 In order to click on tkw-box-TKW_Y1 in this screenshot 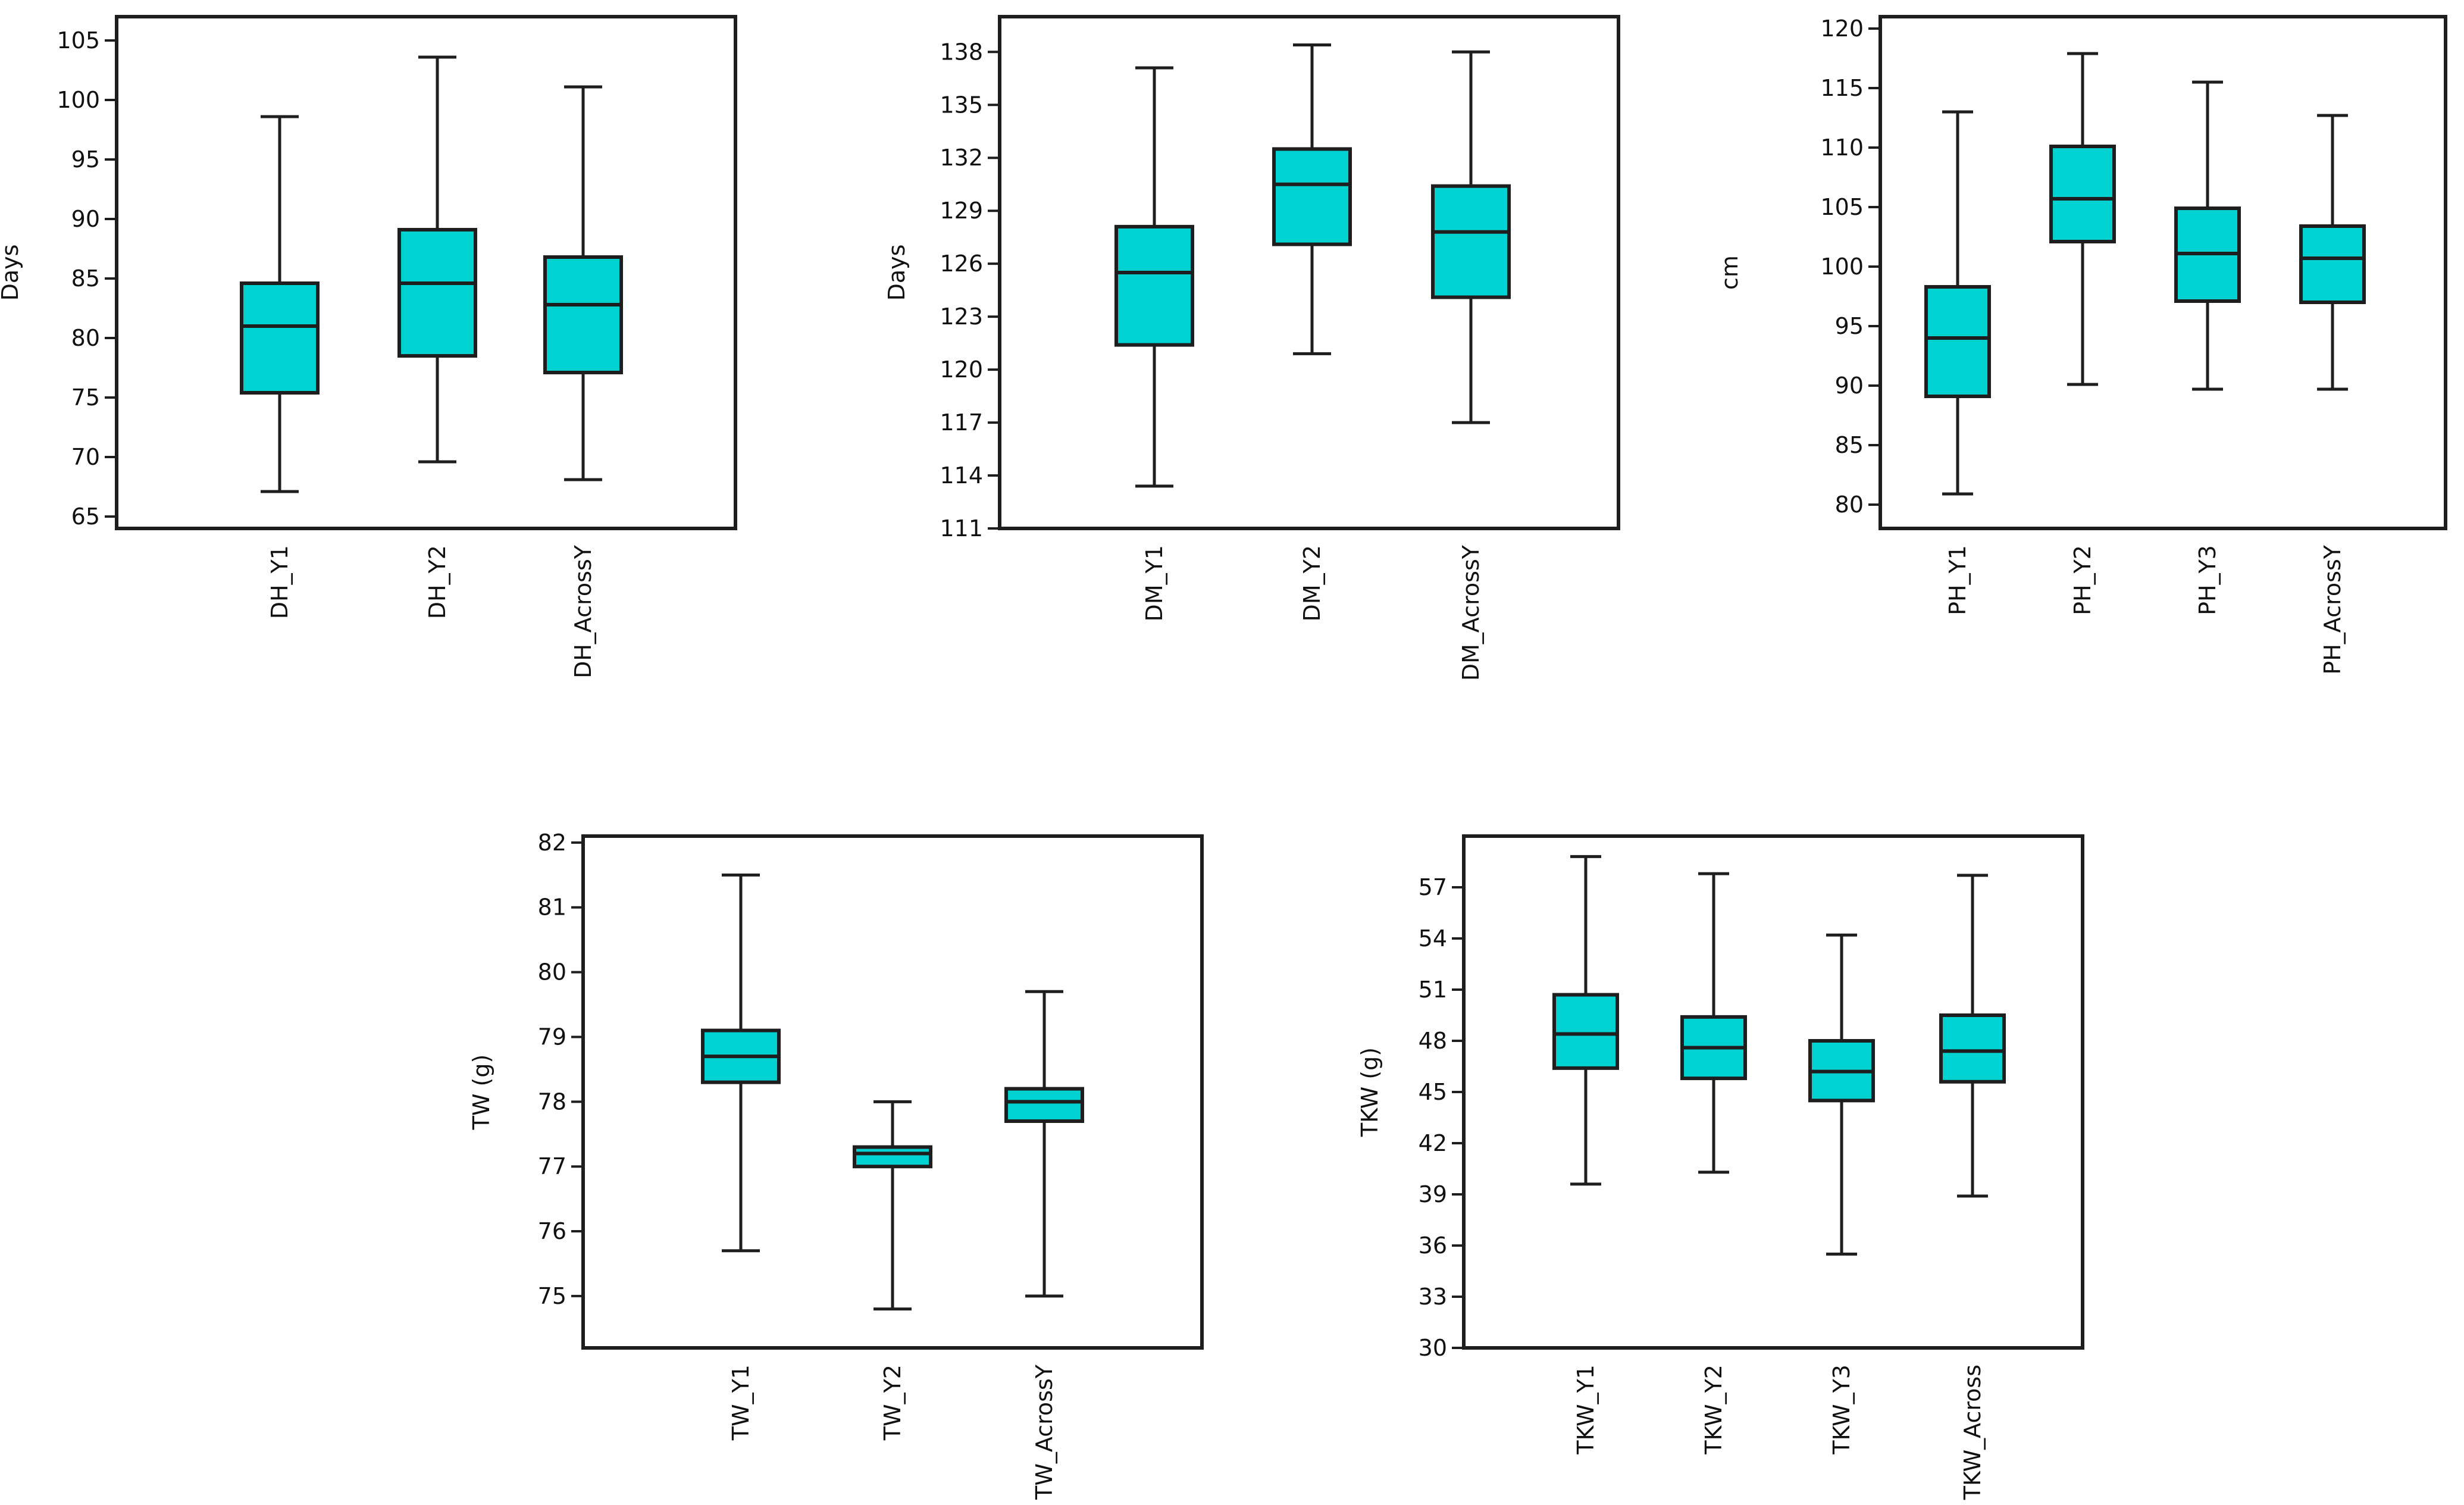, I will do `click(1585, 1020)`.